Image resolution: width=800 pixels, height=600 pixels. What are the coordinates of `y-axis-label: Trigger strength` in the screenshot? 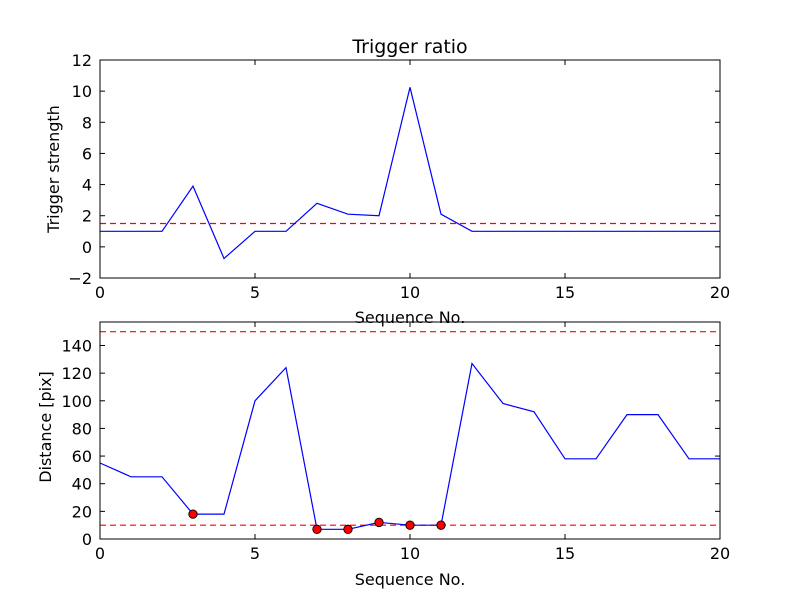 It's located at (53, 169).